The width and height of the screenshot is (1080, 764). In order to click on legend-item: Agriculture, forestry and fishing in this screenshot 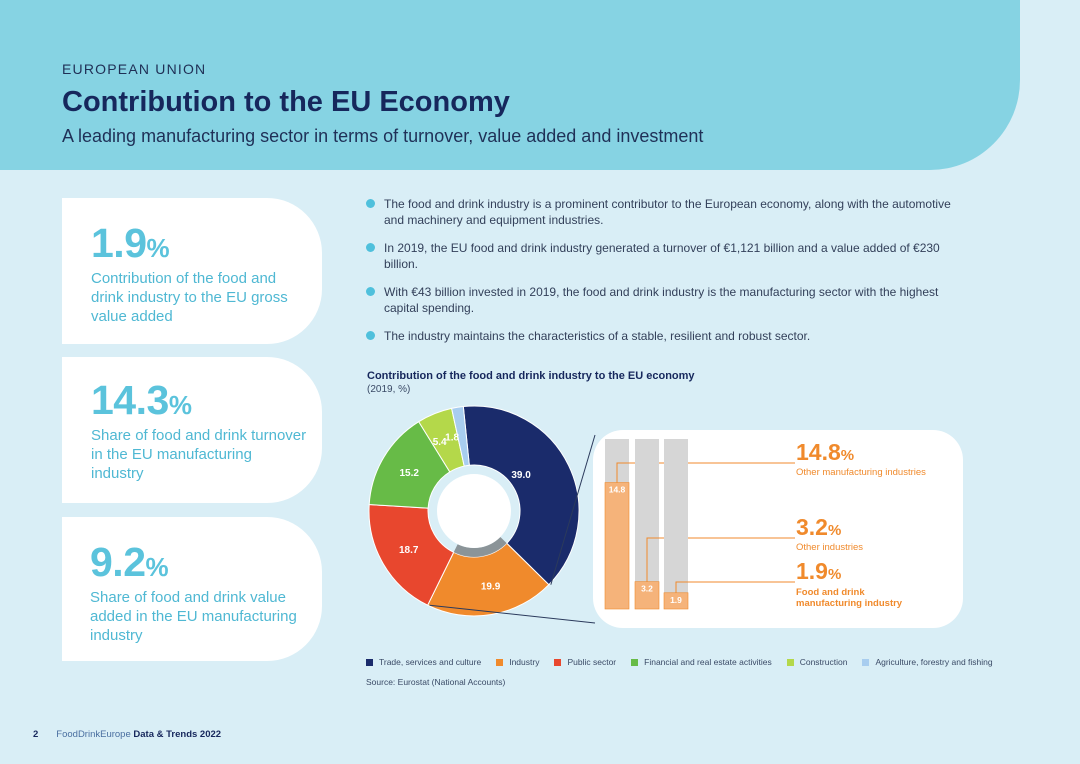, I will do `click(927, 662)`.